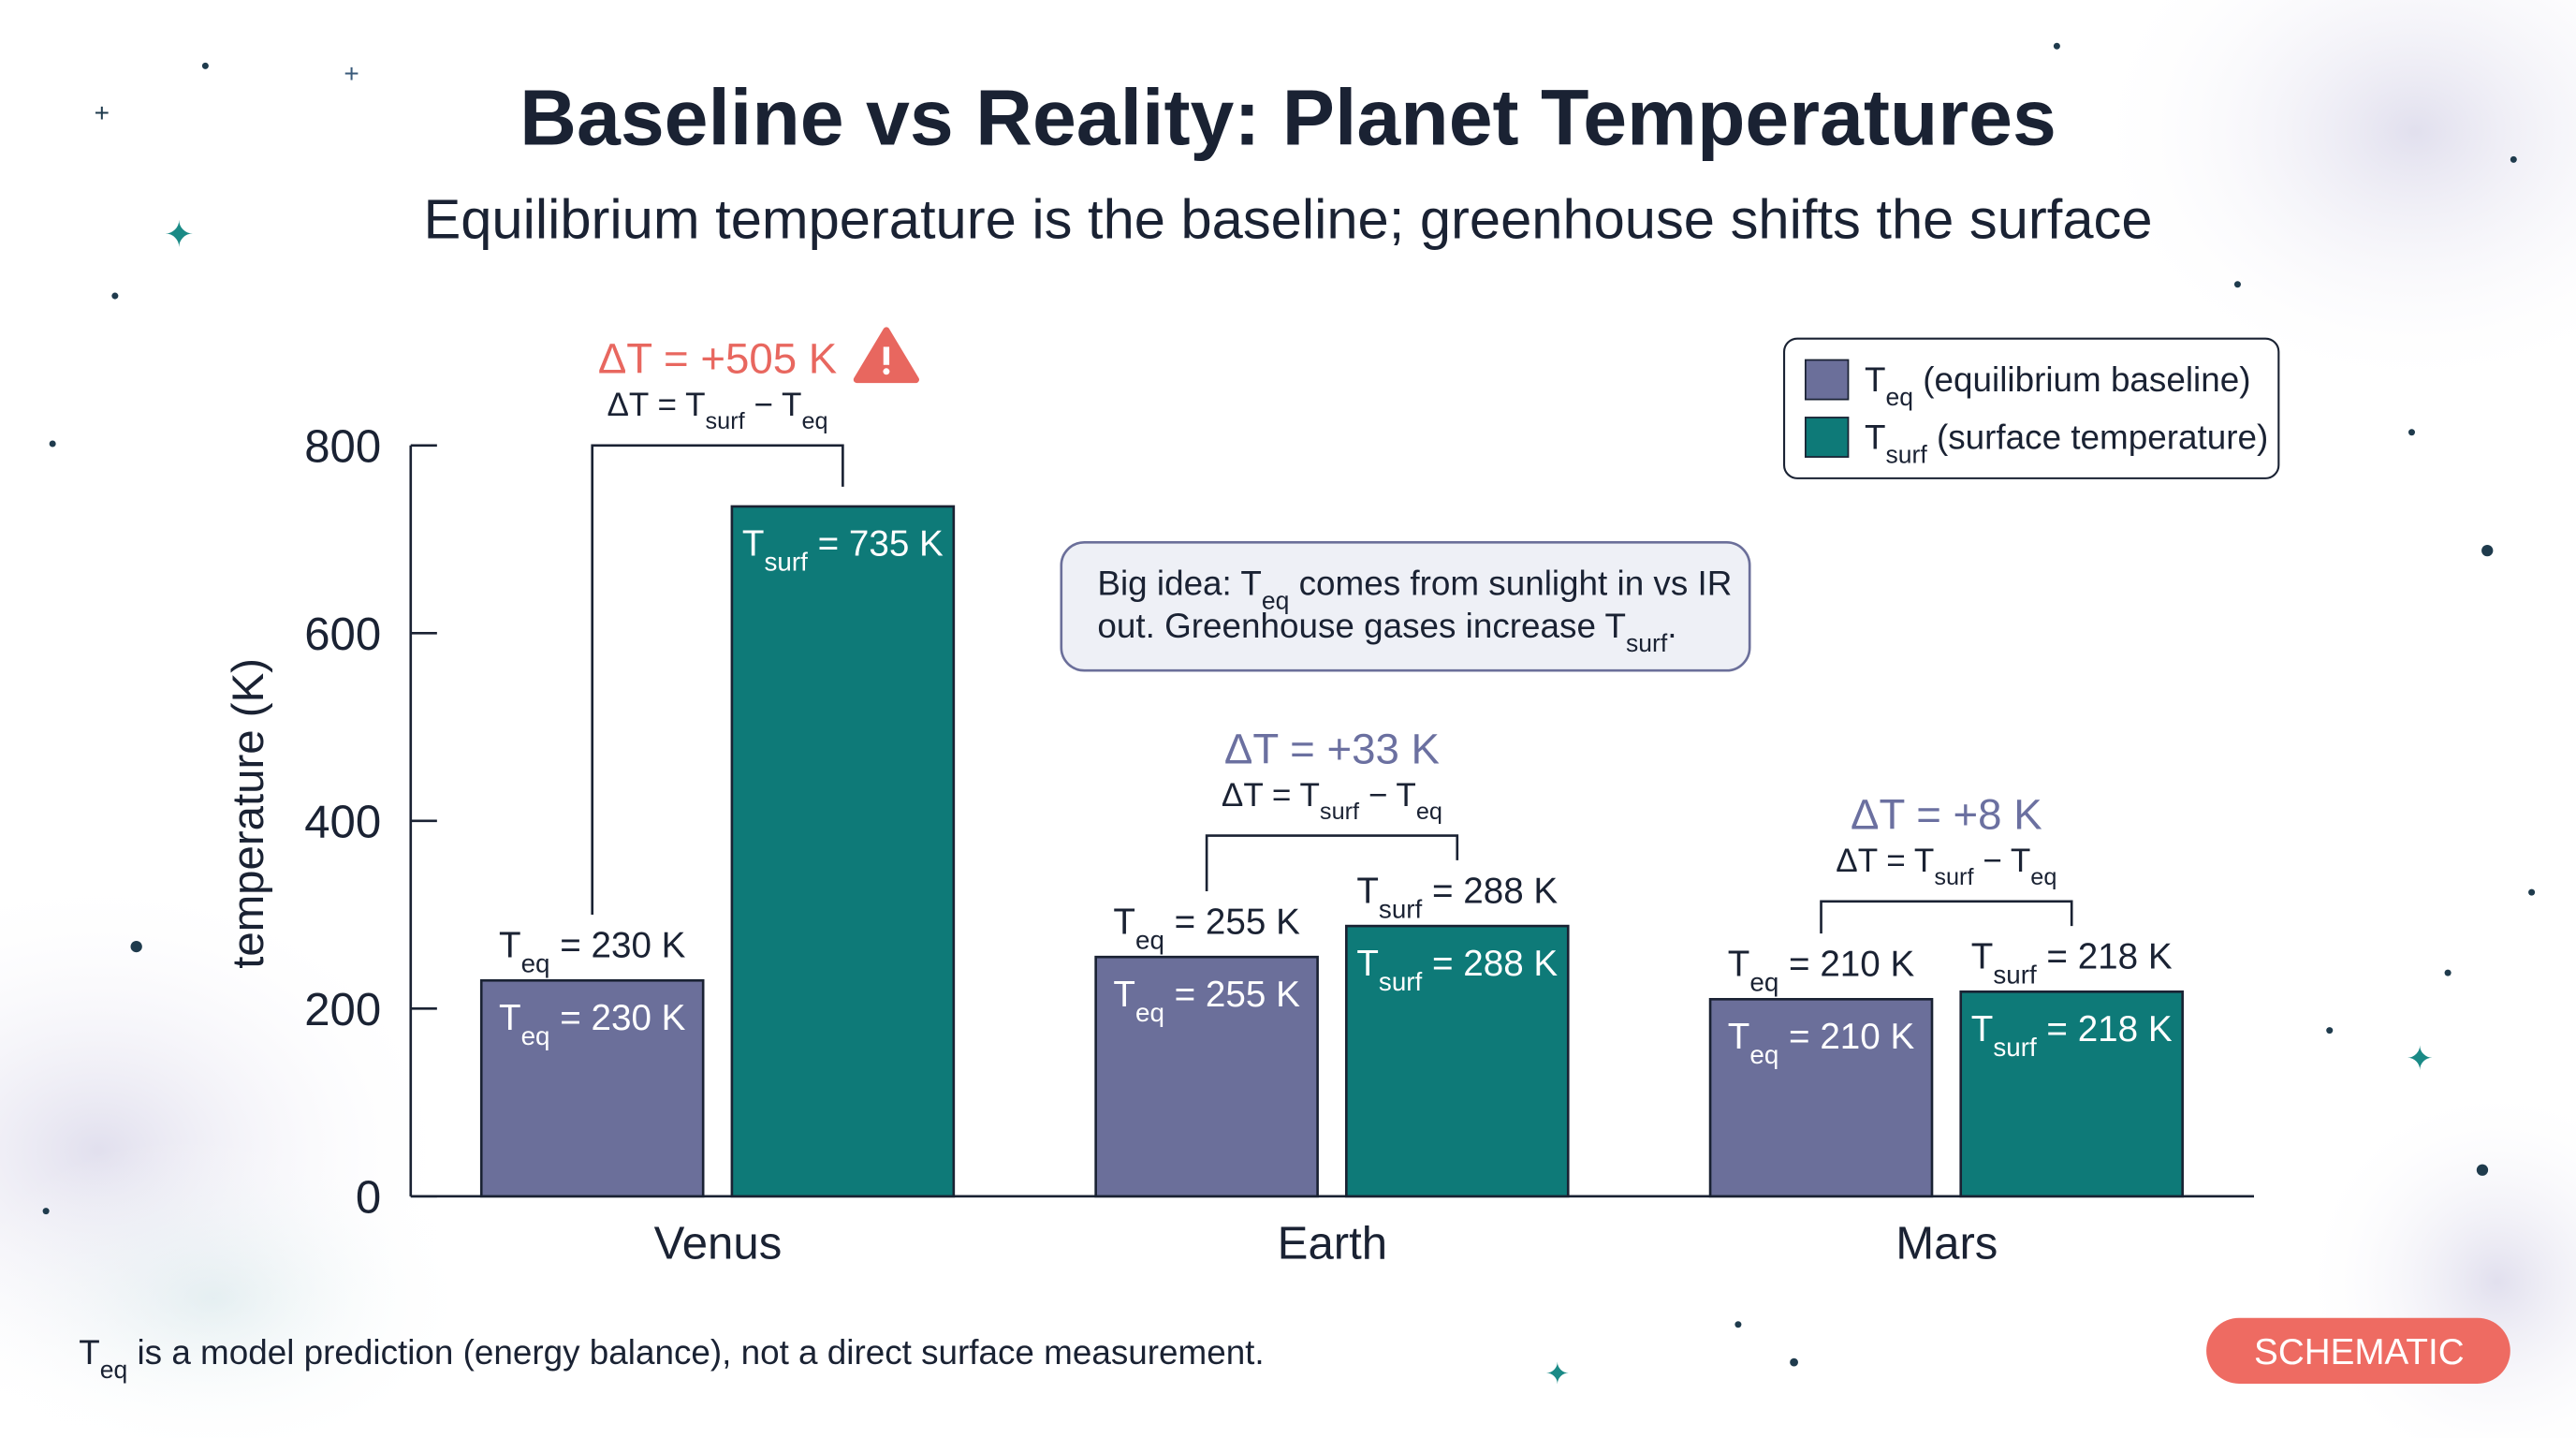 This screenshot has width=2576, height=1438. Describe the element at coordinates (368, 1197) in the screenshot. I see `y-tick-label: 0` at that location.